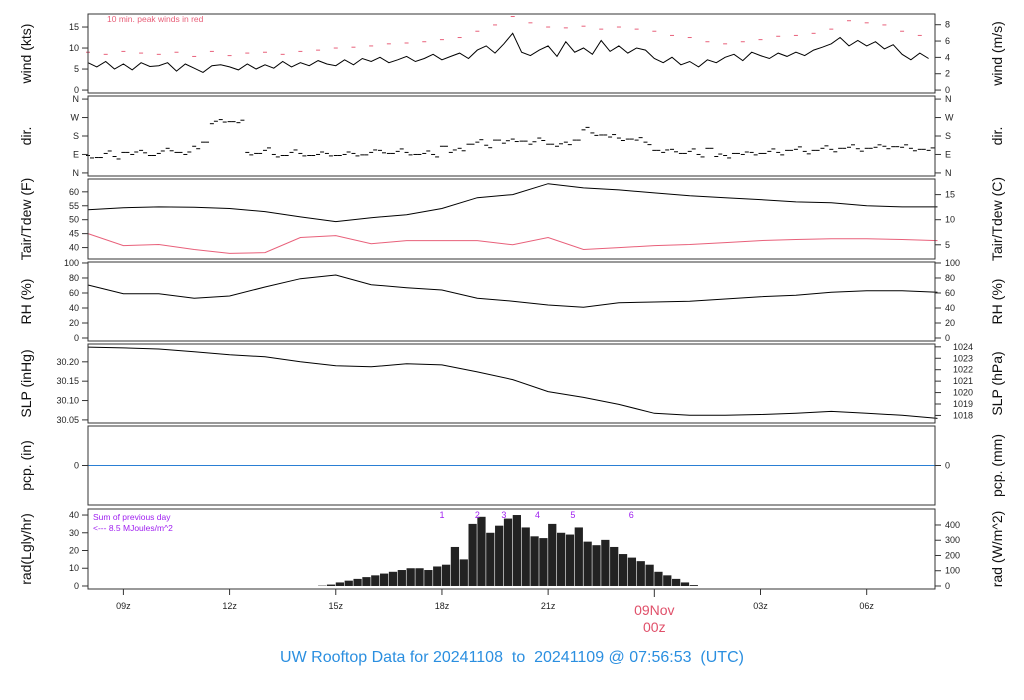 Image resolution: width=1024 pixels, height=700 pixels. Describe the element at coordinates (950, 220) in the screenshot. I see `right-tick-label: 10` at that location.